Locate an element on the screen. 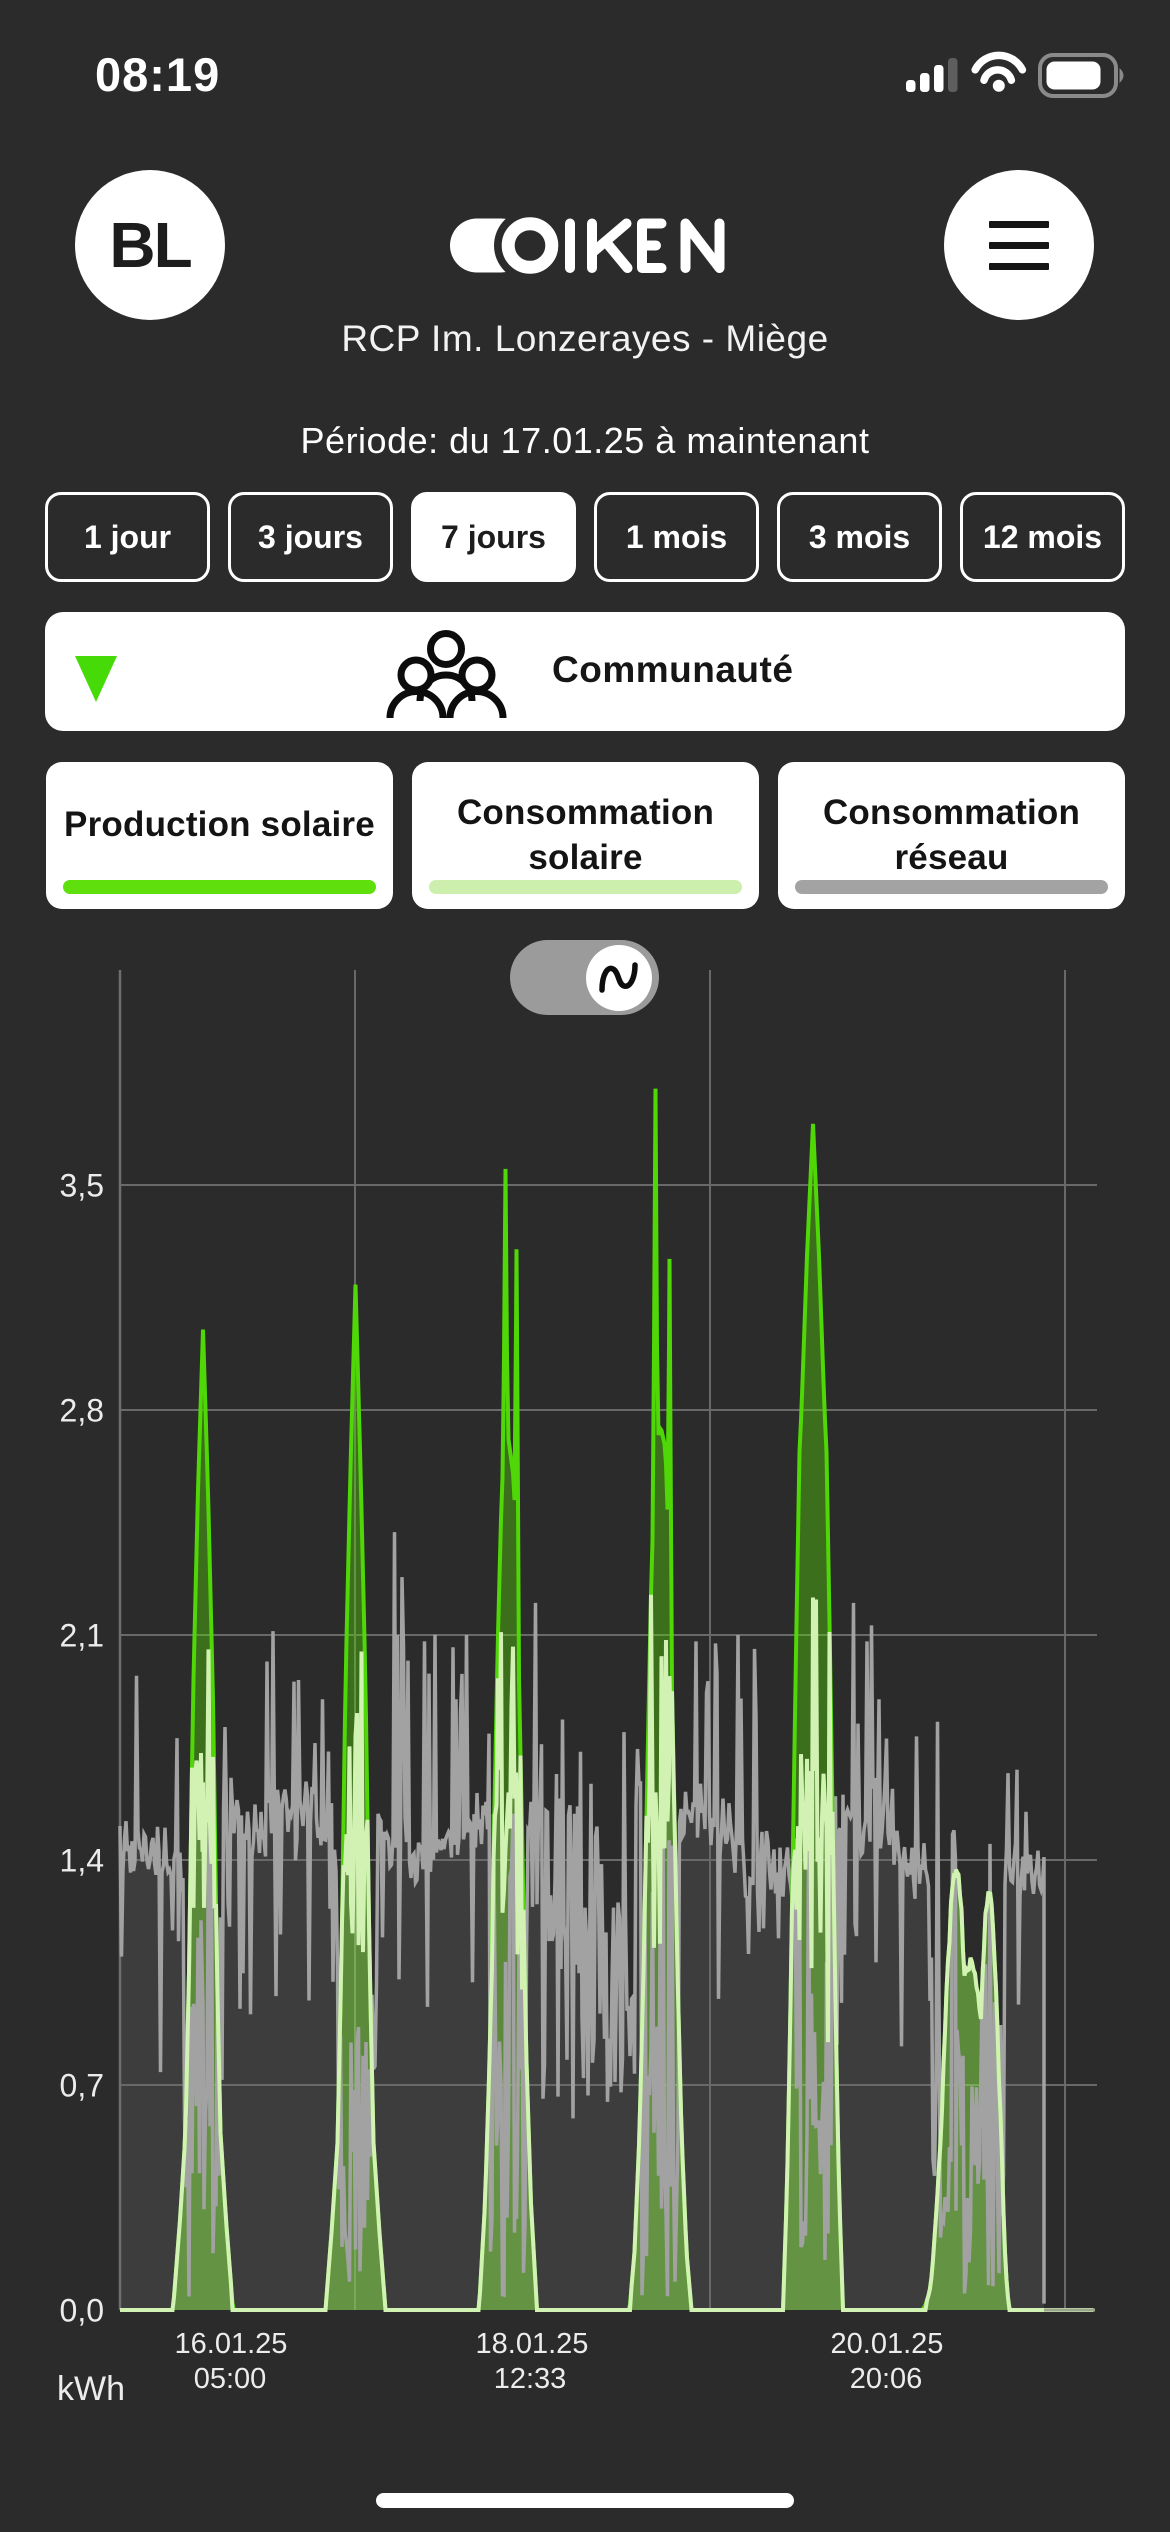 The width and height of the screenshot is (1170, 2532). svg-text: 0,0 is located at coordinates (82, 2311).